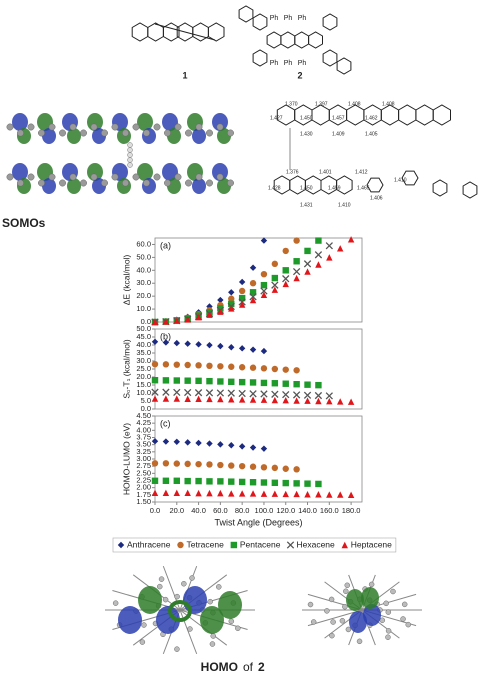  What do you see at coordinates (143, 501) in the screenshot?
I see `y-tick-label: 1.50` at bounding box center [143, 501].